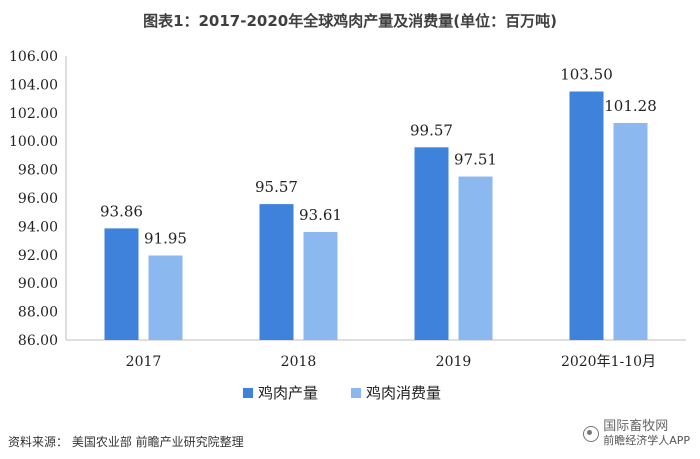  What do you see at coordinates (475, 160) in the screenshot?
I see `data-label: 97.51` at bounding box center [475, 160].